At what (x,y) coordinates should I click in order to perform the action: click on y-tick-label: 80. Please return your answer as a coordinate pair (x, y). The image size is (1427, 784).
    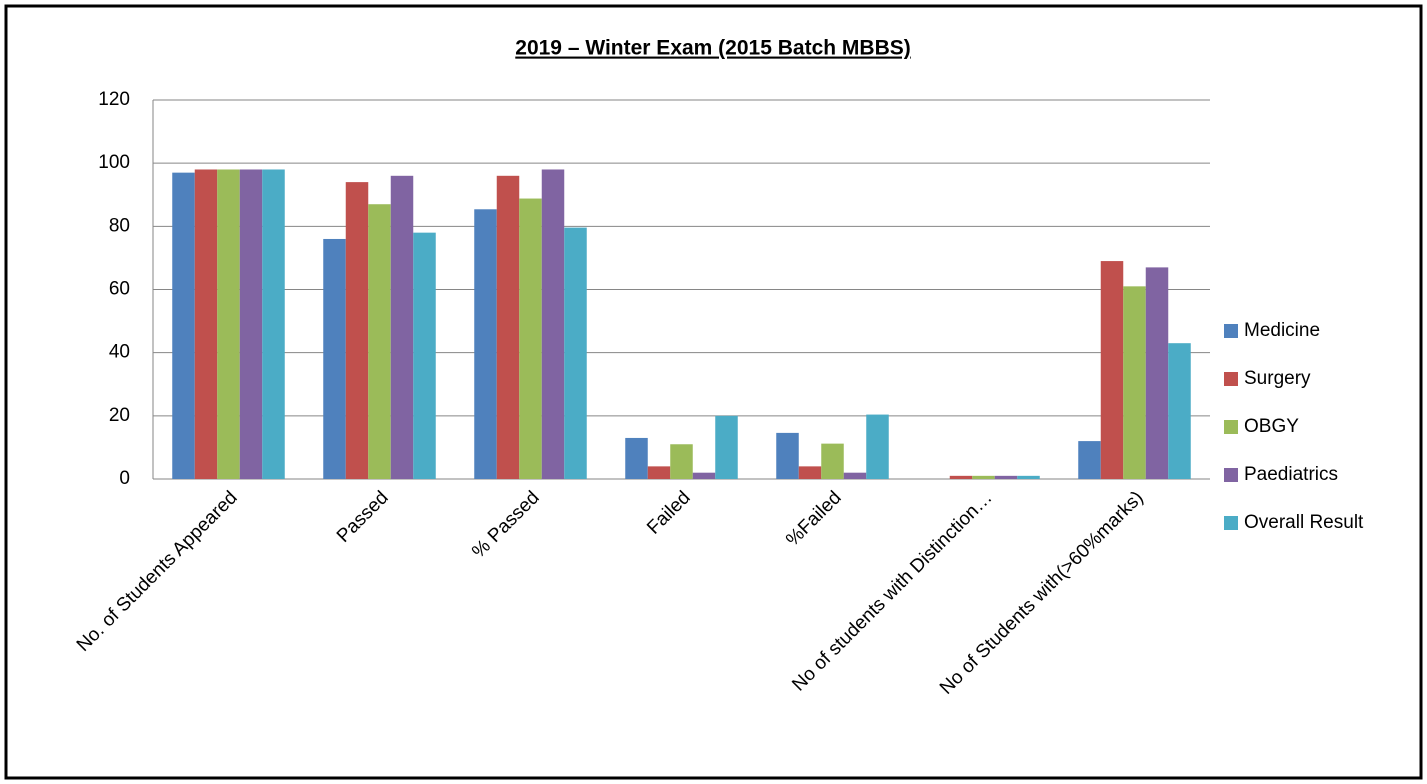
    Looking at the image, I should click on (119, 225).